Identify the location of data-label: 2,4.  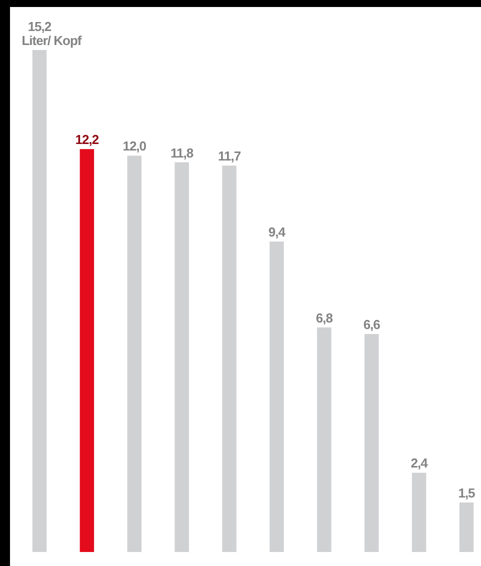
(419, 463).